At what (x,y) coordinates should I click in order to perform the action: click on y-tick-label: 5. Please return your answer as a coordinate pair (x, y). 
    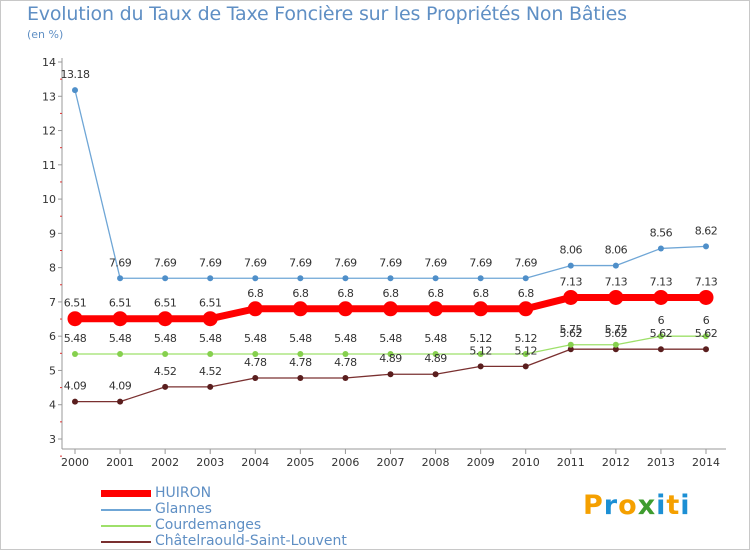
    Looking at the image, I should click on (52, 370).